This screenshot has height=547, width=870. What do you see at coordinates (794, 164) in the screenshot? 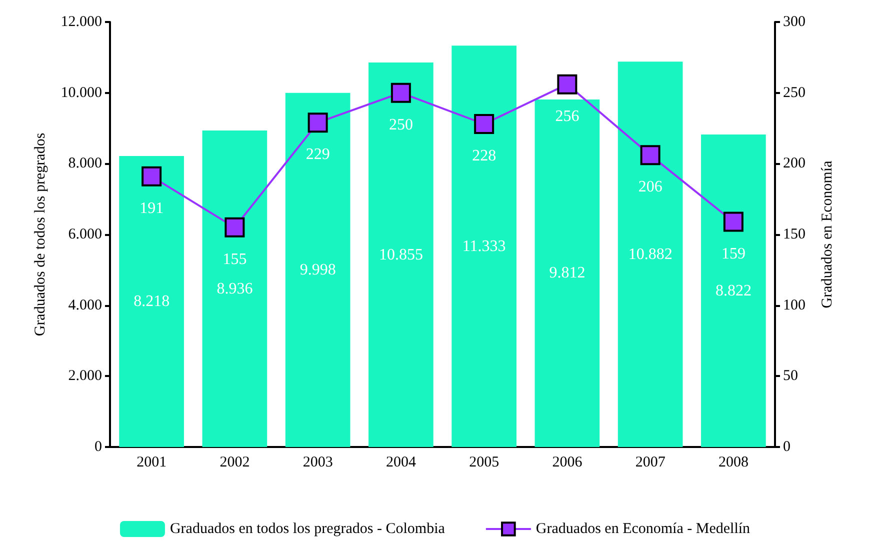
I see `y2-tick-label: 200` at bounding box center [794, 164].